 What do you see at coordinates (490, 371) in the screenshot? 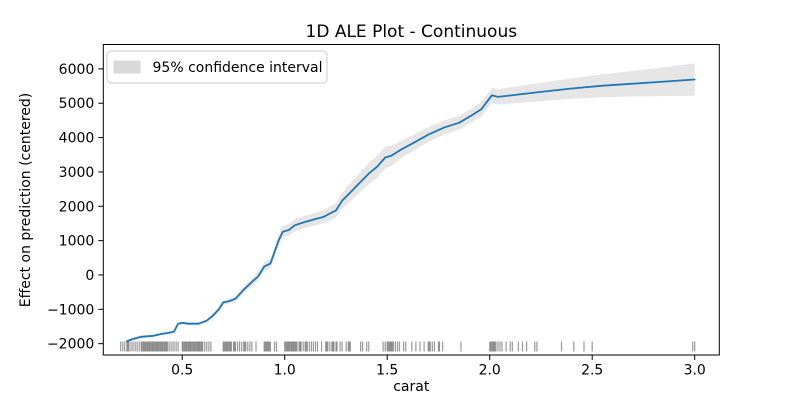
I see `x-tick-label: 2.0` at bounding box center [490, 371].